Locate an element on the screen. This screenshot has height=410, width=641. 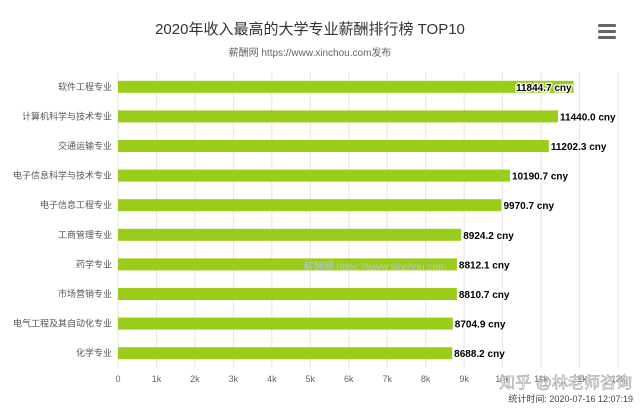
category-label: 工商管理专业 is located at coordinates (85, 234).